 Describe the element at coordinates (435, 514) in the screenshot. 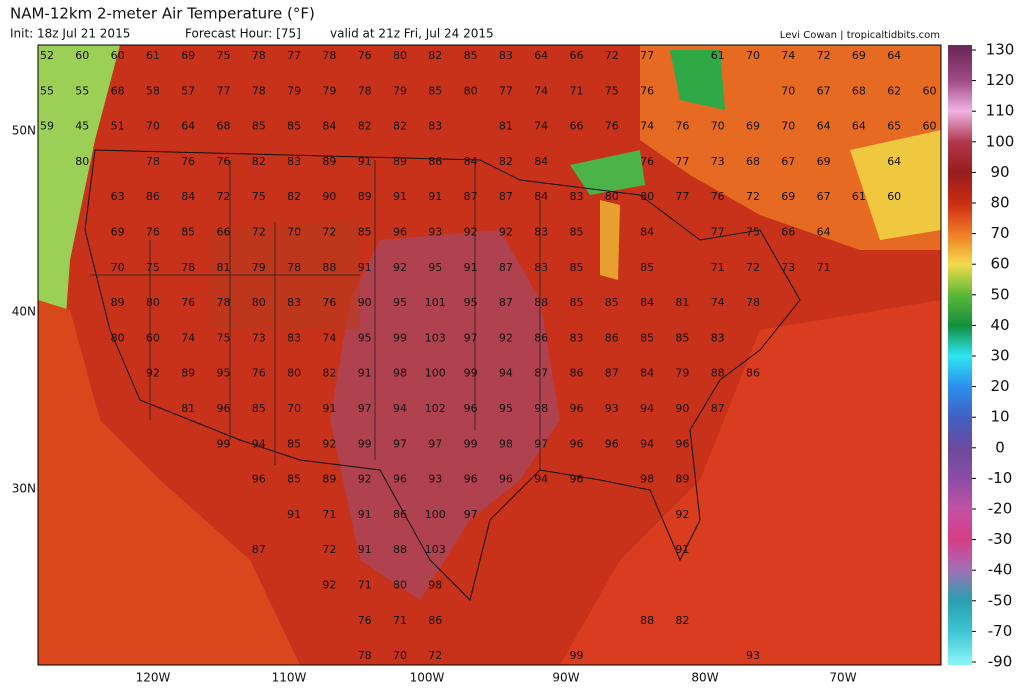

I see `temperature-label: 100` at that location.